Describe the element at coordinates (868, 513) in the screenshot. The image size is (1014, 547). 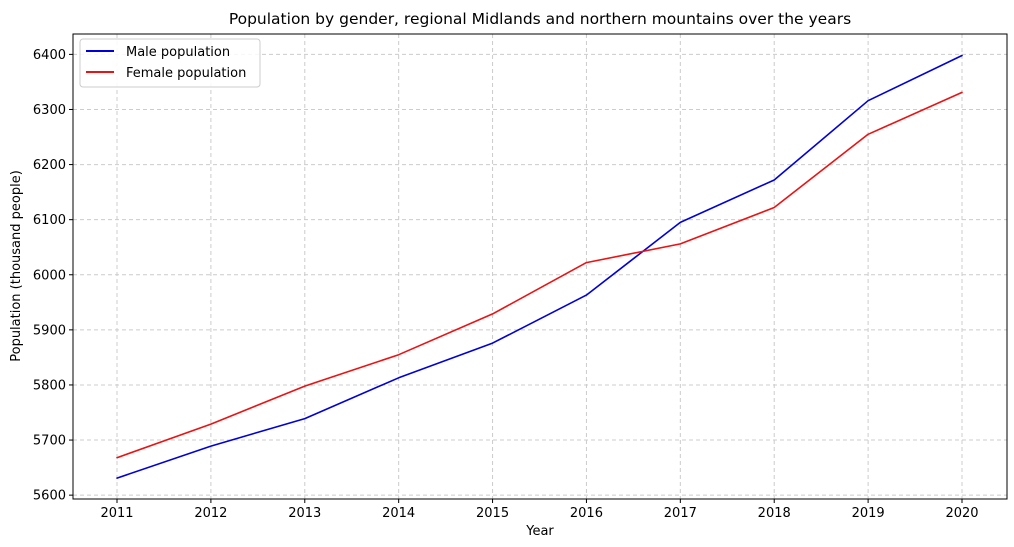
I see `x-tick-label: 2019` at that location.